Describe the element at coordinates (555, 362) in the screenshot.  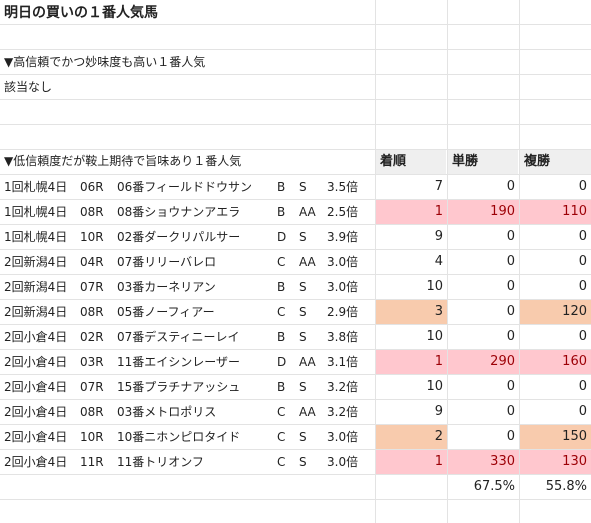
I see `place-cell: 160` at that location.